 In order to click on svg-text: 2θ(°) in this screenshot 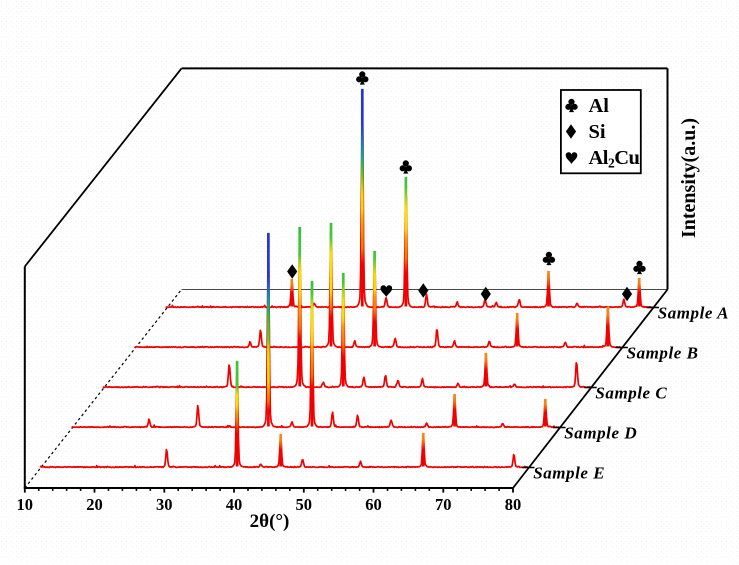, I will do `click(270, 521)`.